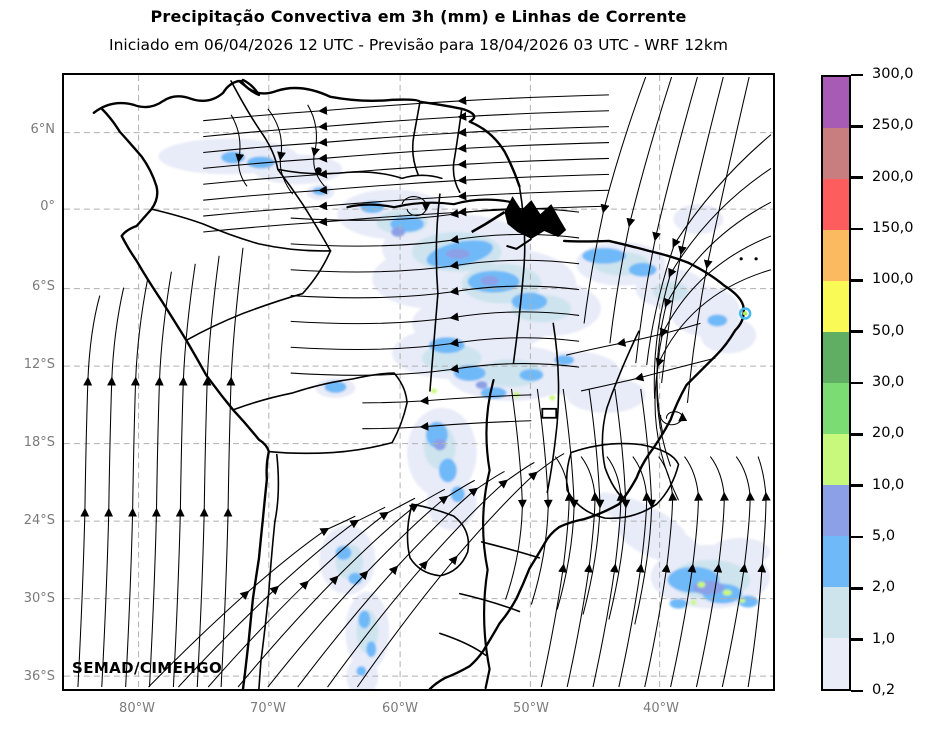  What do you see at coordinates (39, 520) in the screenshot?
I see `lat-tick-label: 24°S` at bounding box center [39, 520].